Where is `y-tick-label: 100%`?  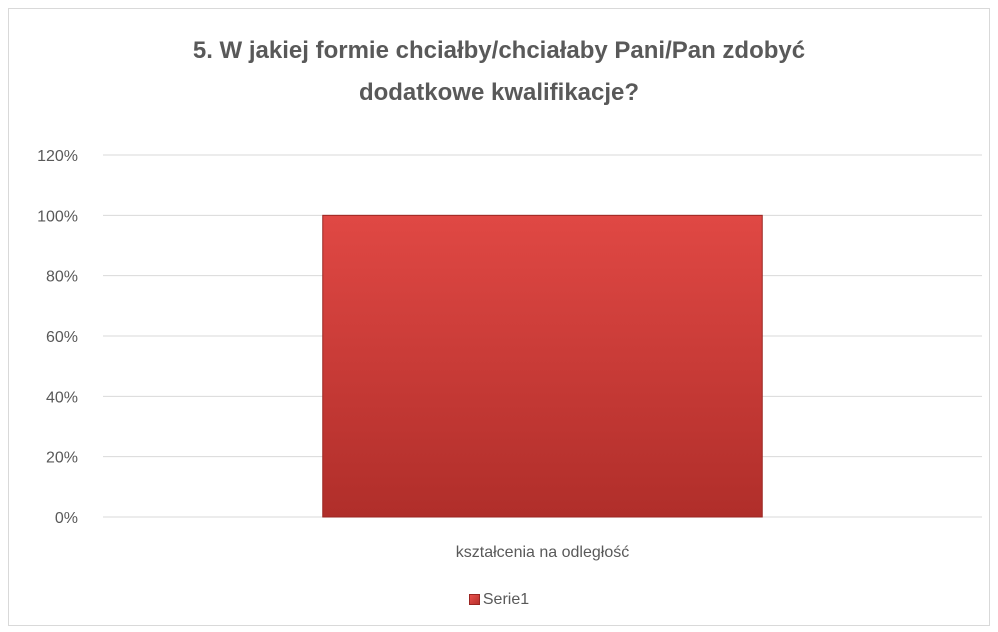 y-tick-label: 100% is located at coordinates (57, 216).